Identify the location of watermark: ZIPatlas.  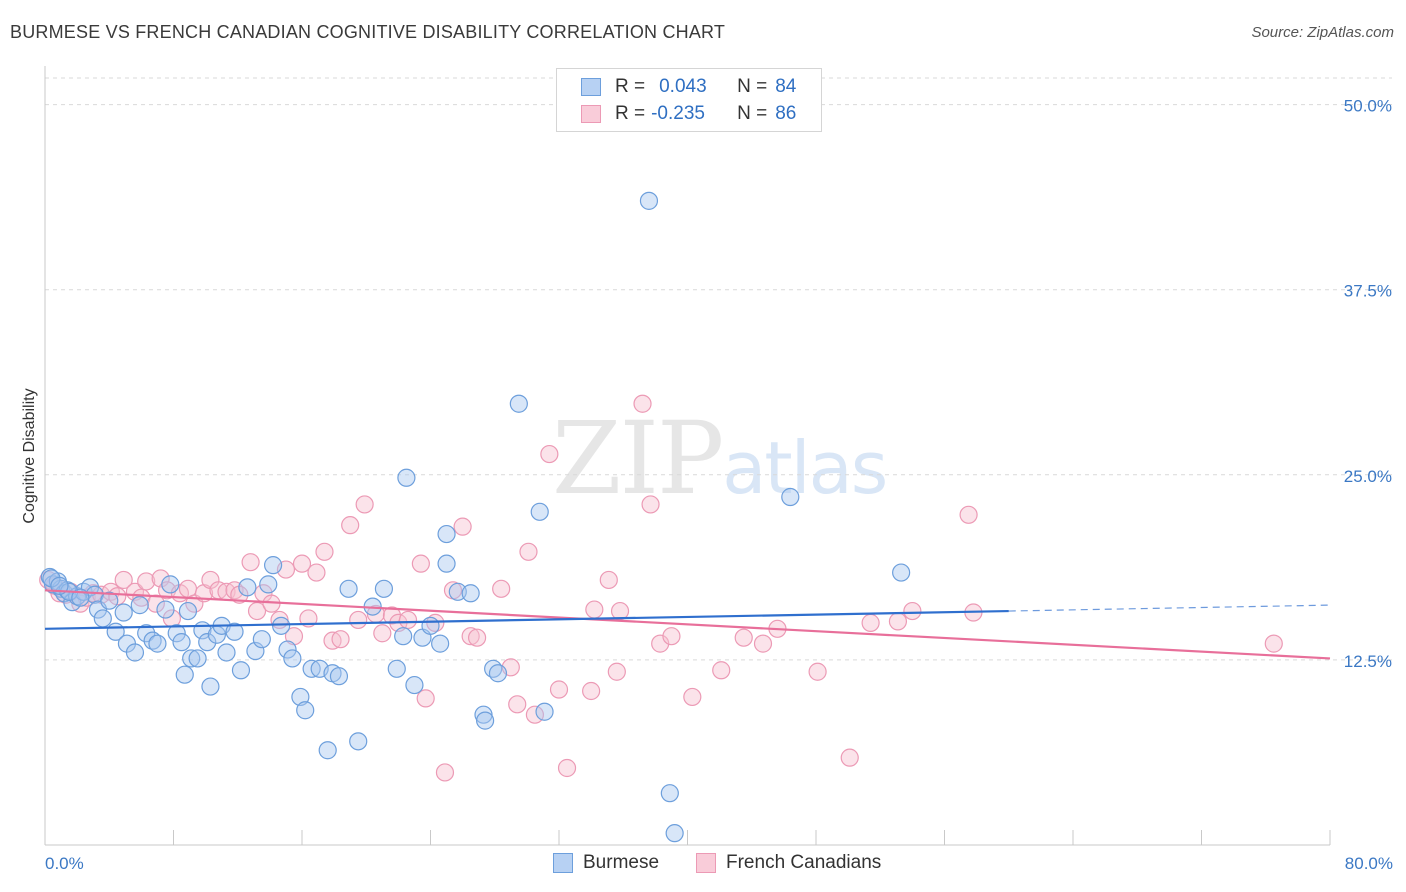
(720, 458).